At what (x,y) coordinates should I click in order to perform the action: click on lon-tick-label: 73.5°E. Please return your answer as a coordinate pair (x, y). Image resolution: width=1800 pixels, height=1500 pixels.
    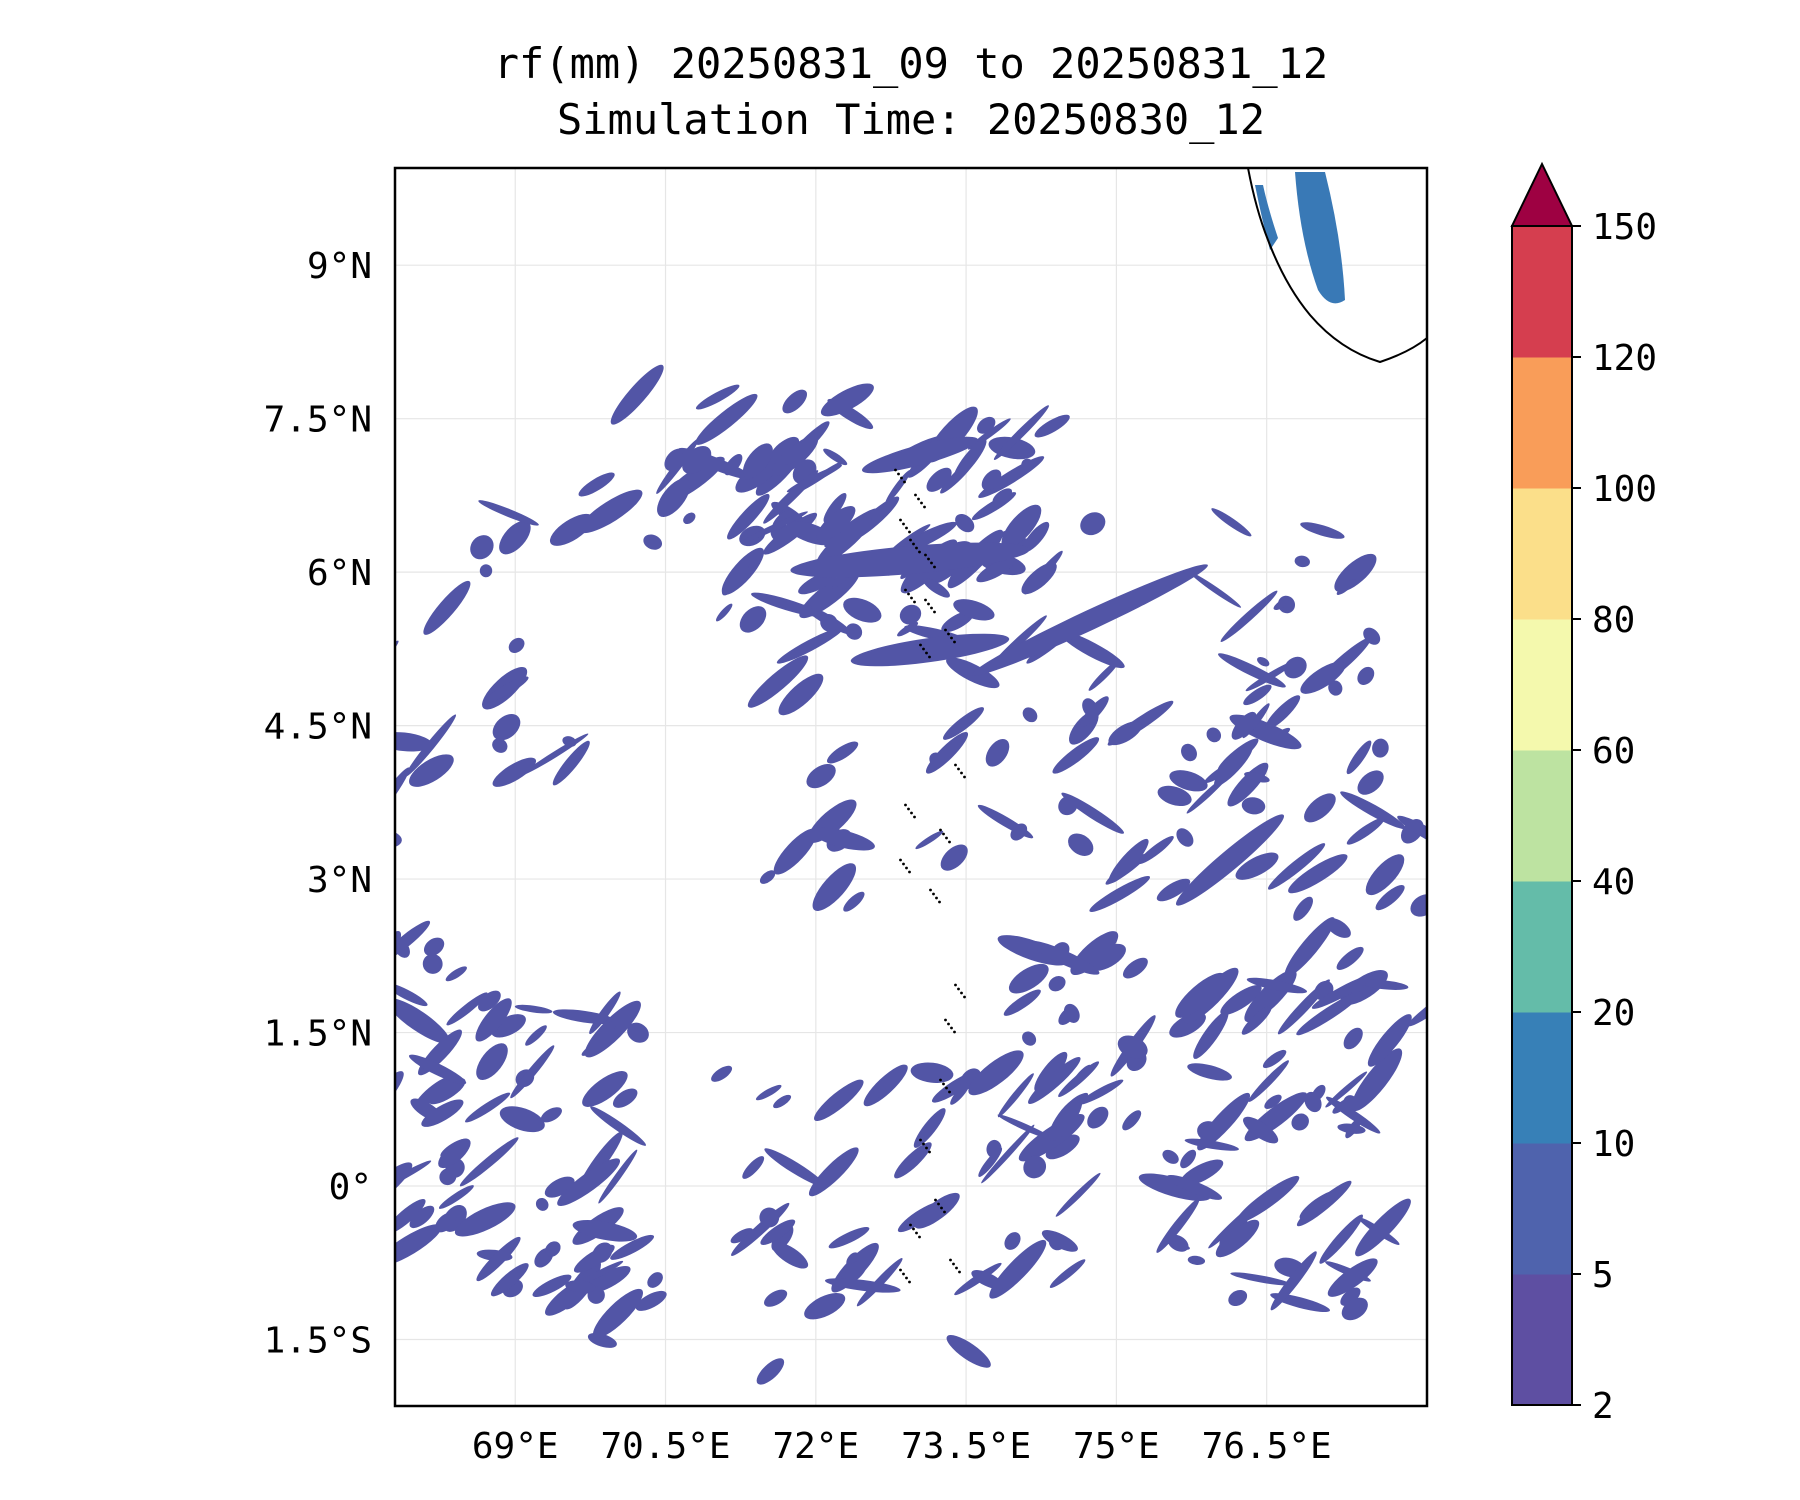
    Looking at the image, I should click on (966, 1446).